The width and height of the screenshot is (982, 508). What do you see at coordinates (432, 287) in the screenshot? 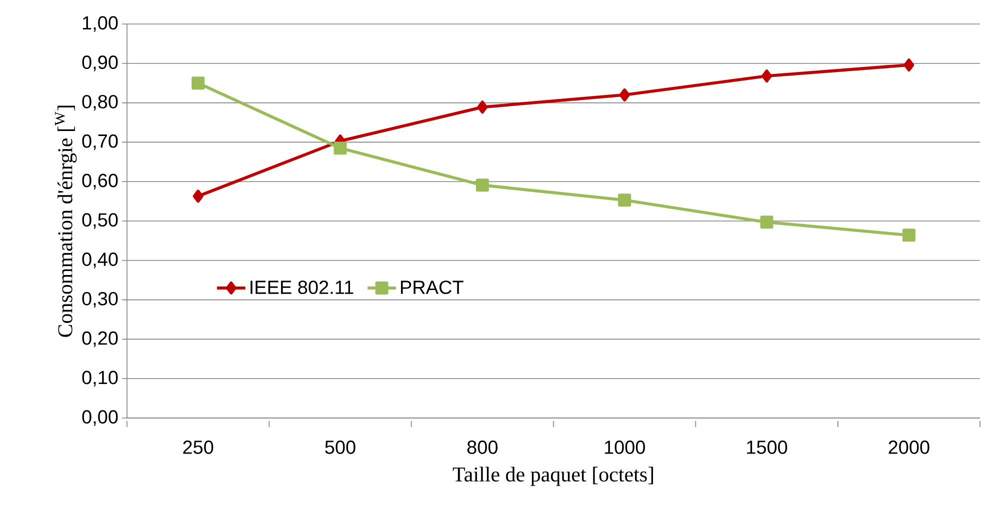
I see `legend-label: PRACT` at bounding box center [432, 287].